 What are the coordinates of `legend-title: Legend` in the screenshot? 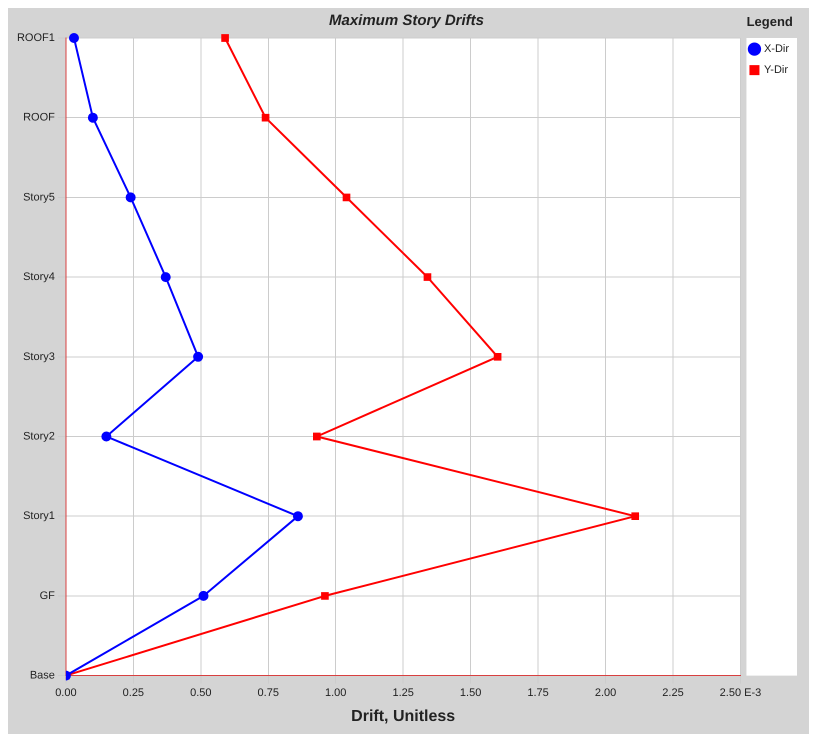 It's located at (769, 22).